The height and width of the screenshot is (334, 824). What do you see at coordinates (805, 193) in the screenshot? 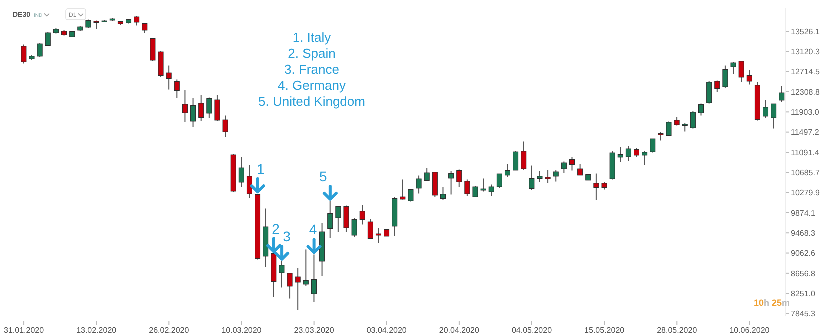
I see `y-tick-label: 10279.9` at bounding box center [805, 193].